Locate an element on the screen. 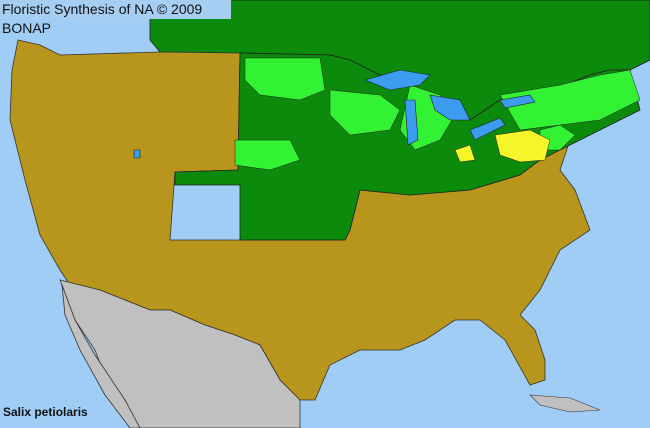 This screenshot has height=428, width=650. baja-california is located at coordinates (101, 356).